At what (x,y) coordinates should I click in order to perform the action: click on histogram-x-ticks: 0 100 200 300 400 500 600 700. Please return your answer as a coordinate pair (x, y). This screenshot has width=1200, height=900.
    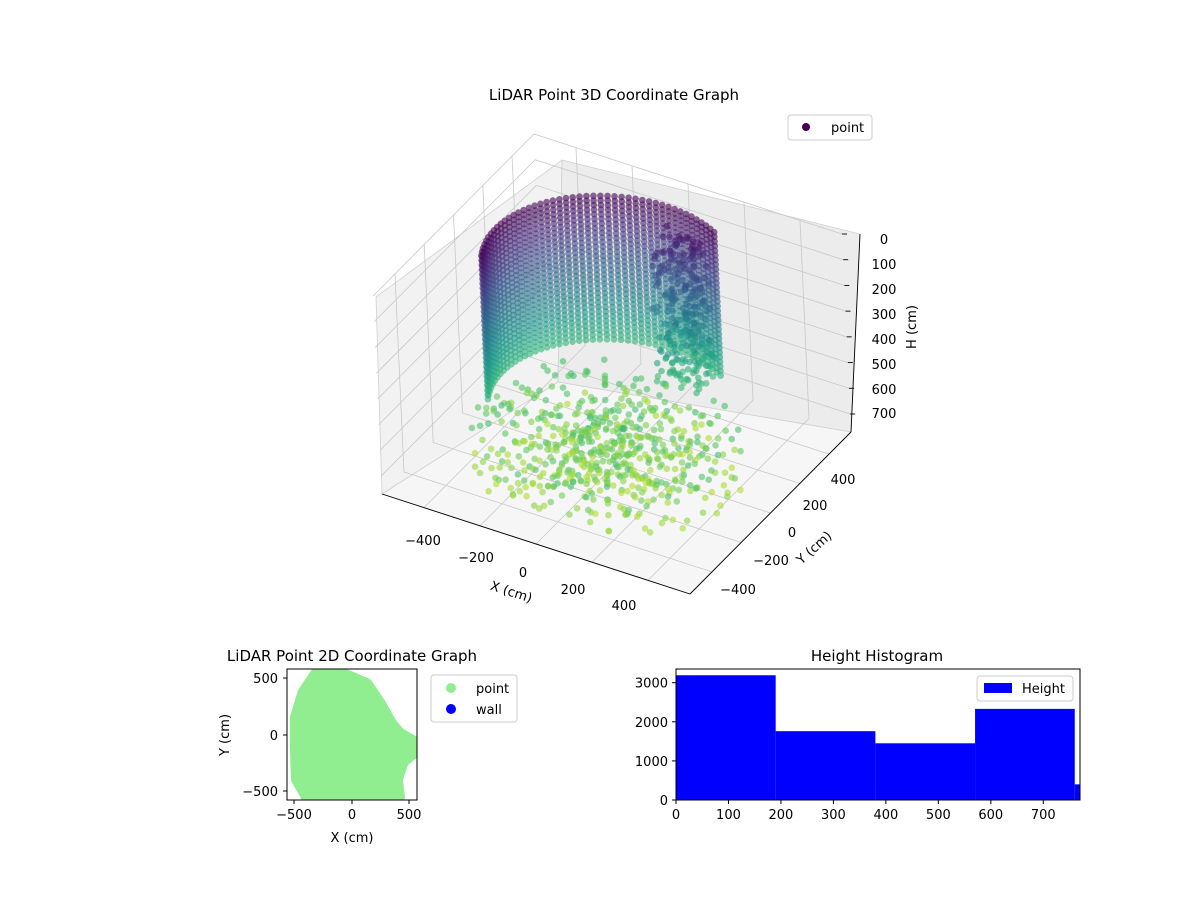
    Looking at the image, I should click on (864, 811).